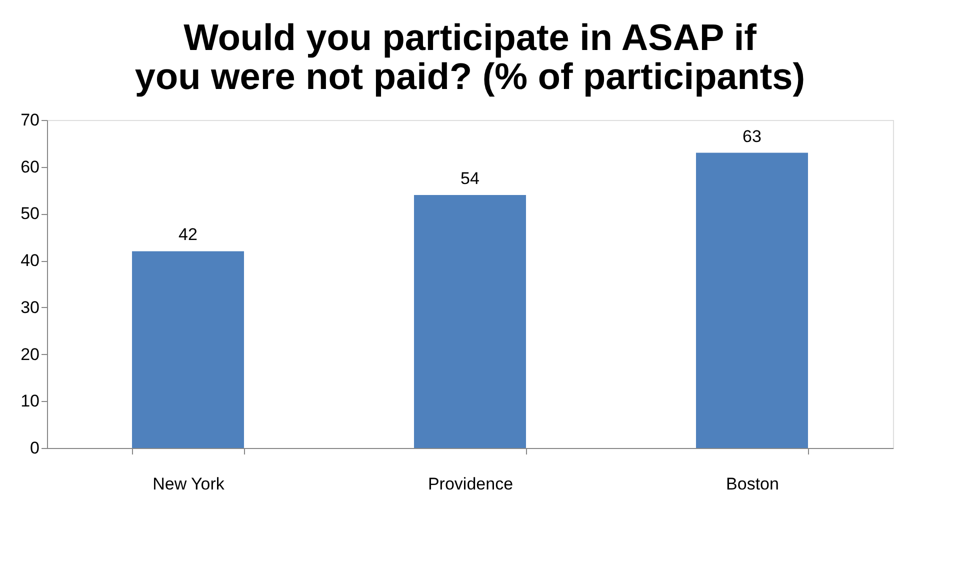 This screenshot has height=586, width=956. I want to click on y-tick-label: 50, so click(30, 214).